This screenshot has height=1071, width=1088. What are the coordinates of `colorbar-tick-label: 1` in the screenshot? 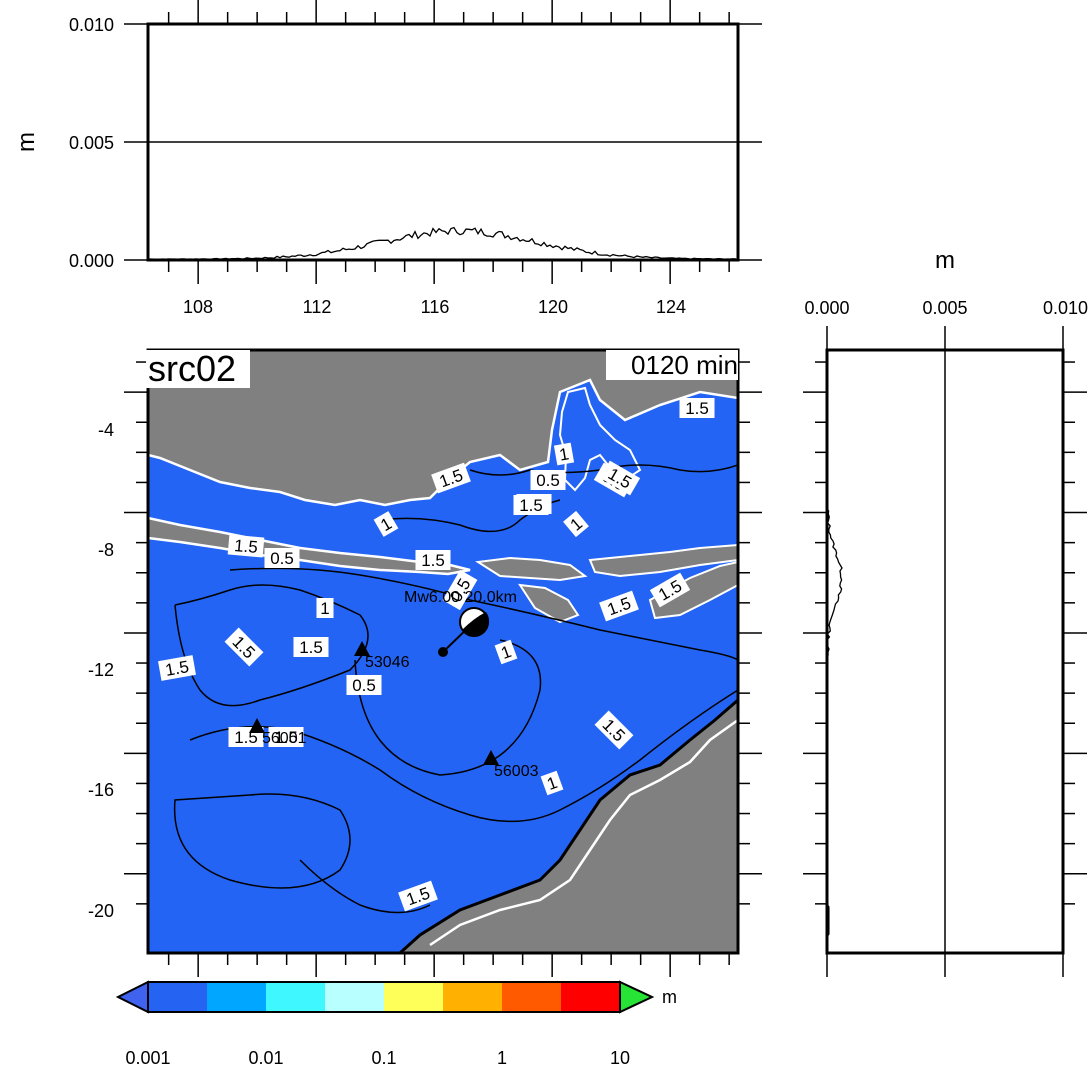 It's located at (502, 1058).